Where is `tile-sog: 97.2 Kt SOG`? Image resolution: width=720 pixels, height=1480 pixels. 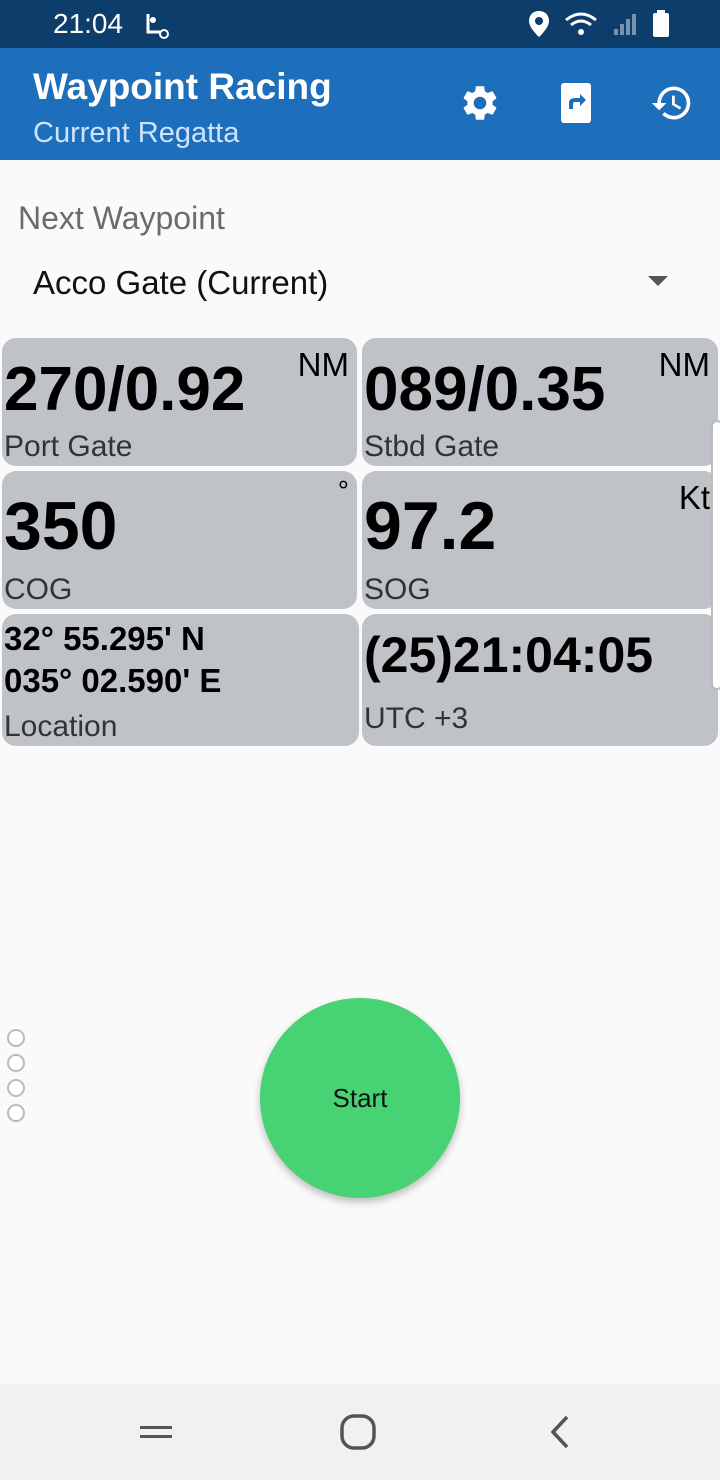 tile-sog: 97.2 Kt SOG is located at coordinates (540, 540).